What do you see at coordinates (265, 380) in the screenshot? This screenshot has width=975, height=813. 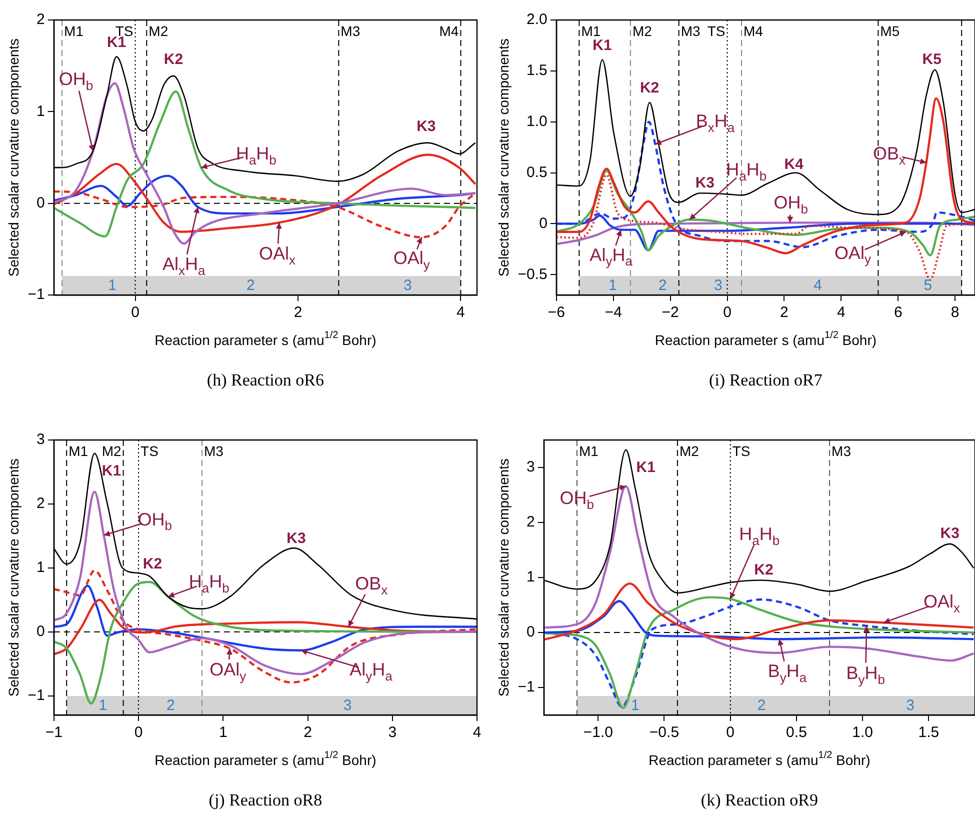 I see `text: (h) Reaction oR6` at bounding box center [265, 380].